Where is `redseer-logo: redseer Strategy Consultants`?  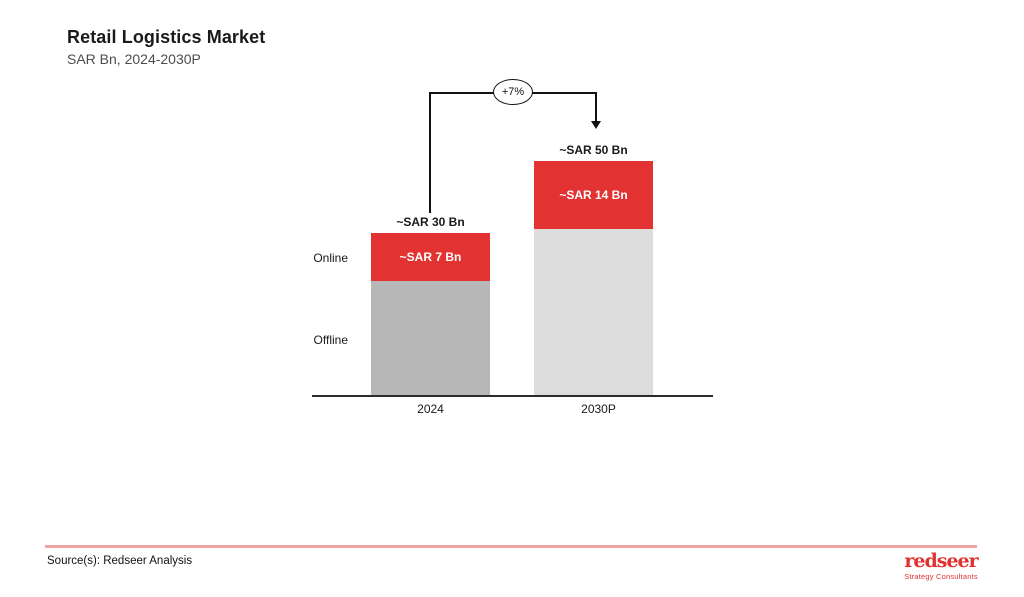 redseer-logo: redseer Strategy Consultants is located at coordinates (941, 566).